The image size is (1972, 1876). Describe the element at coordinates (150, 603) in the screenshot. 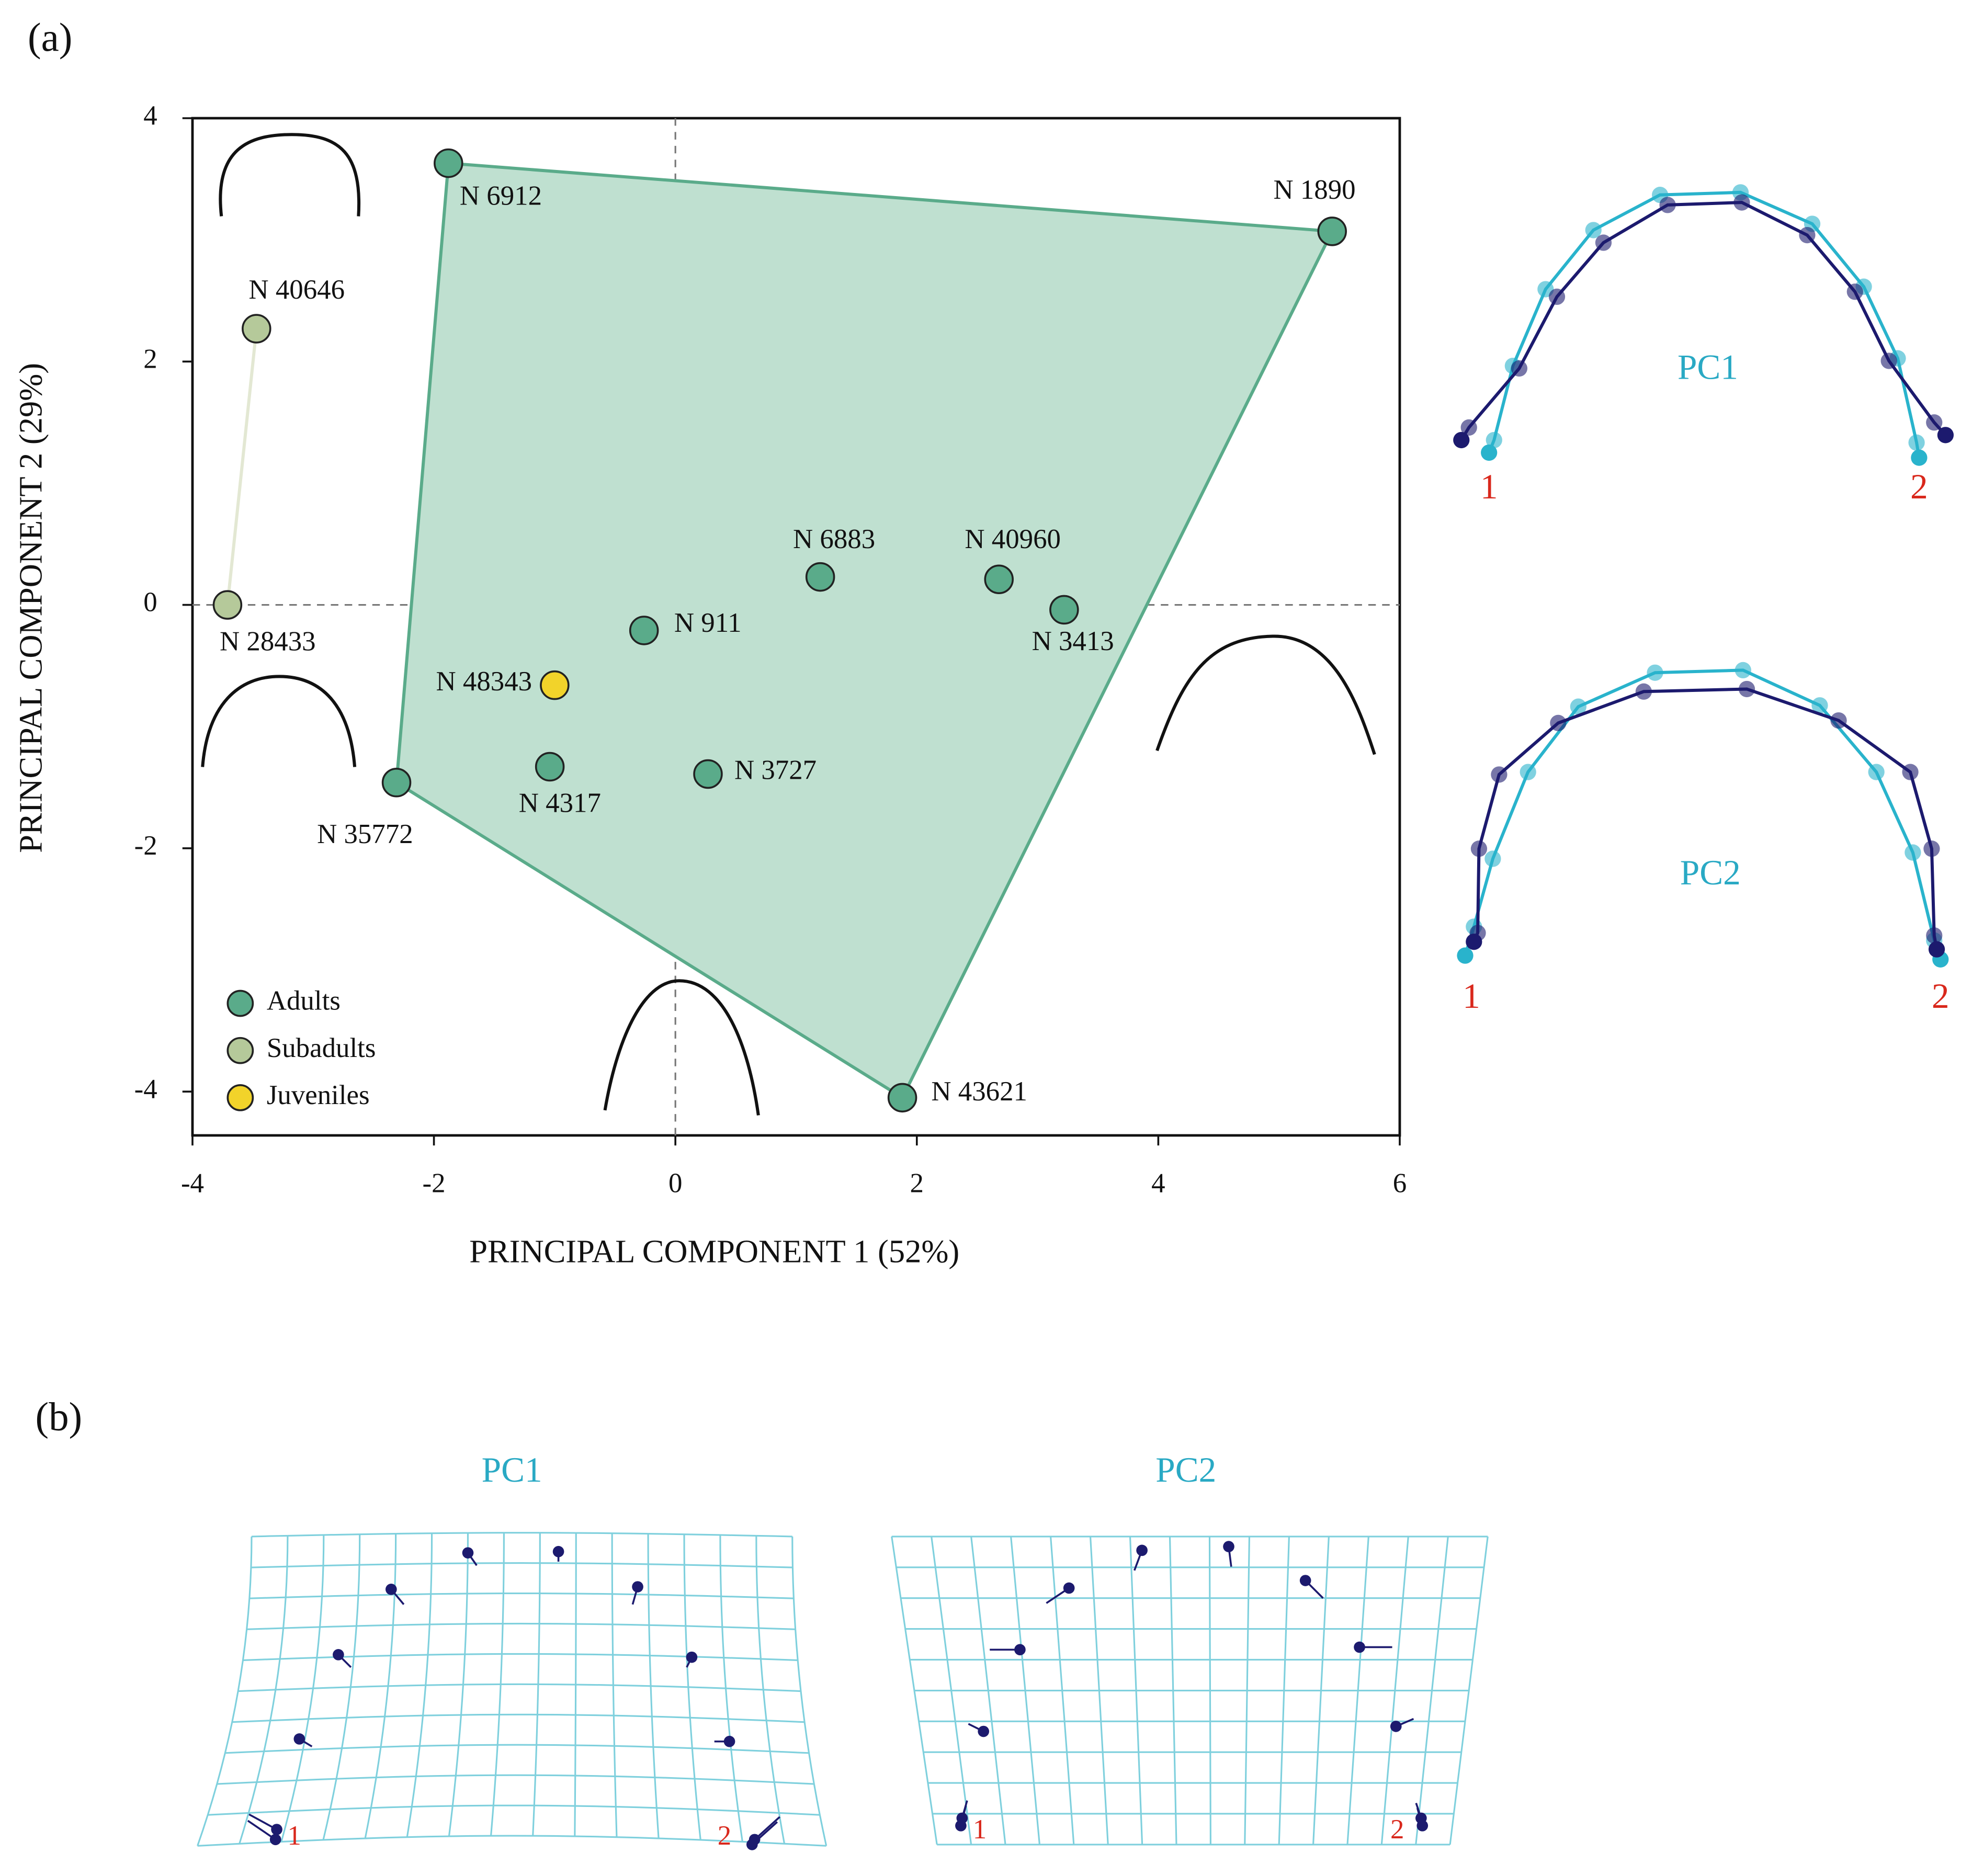

I see `y-tick-label: 0` at that location.